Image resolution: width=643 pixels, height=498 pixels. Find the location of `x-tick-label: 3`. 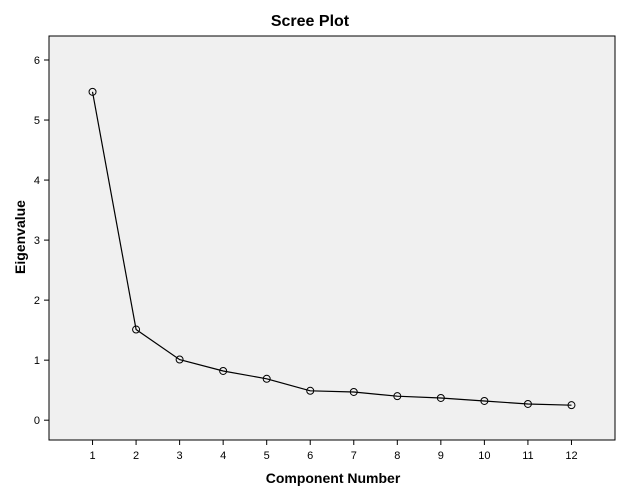

x-tick-label: 3 is located at coordinates (180, 456).